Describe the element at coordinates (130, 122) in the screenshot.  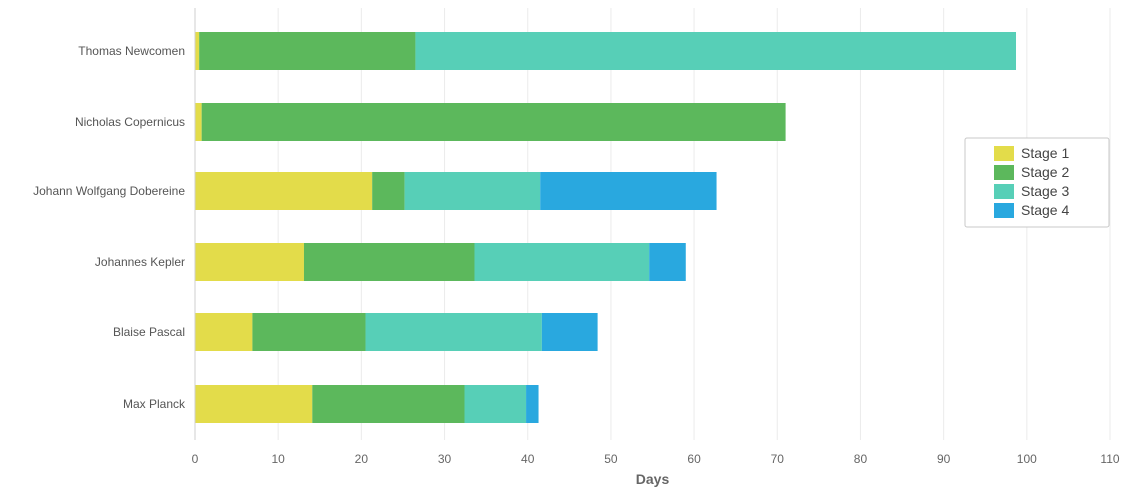
I see `category-label: Nicholas Copernicus` at that location.